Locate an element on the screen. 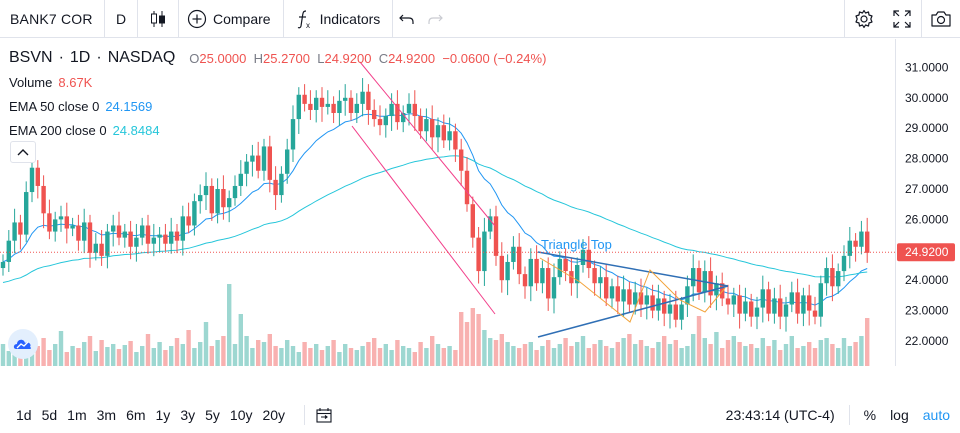 The image size is (960, 433). range-1m-button: 1m is located at coordinates (77, 415).